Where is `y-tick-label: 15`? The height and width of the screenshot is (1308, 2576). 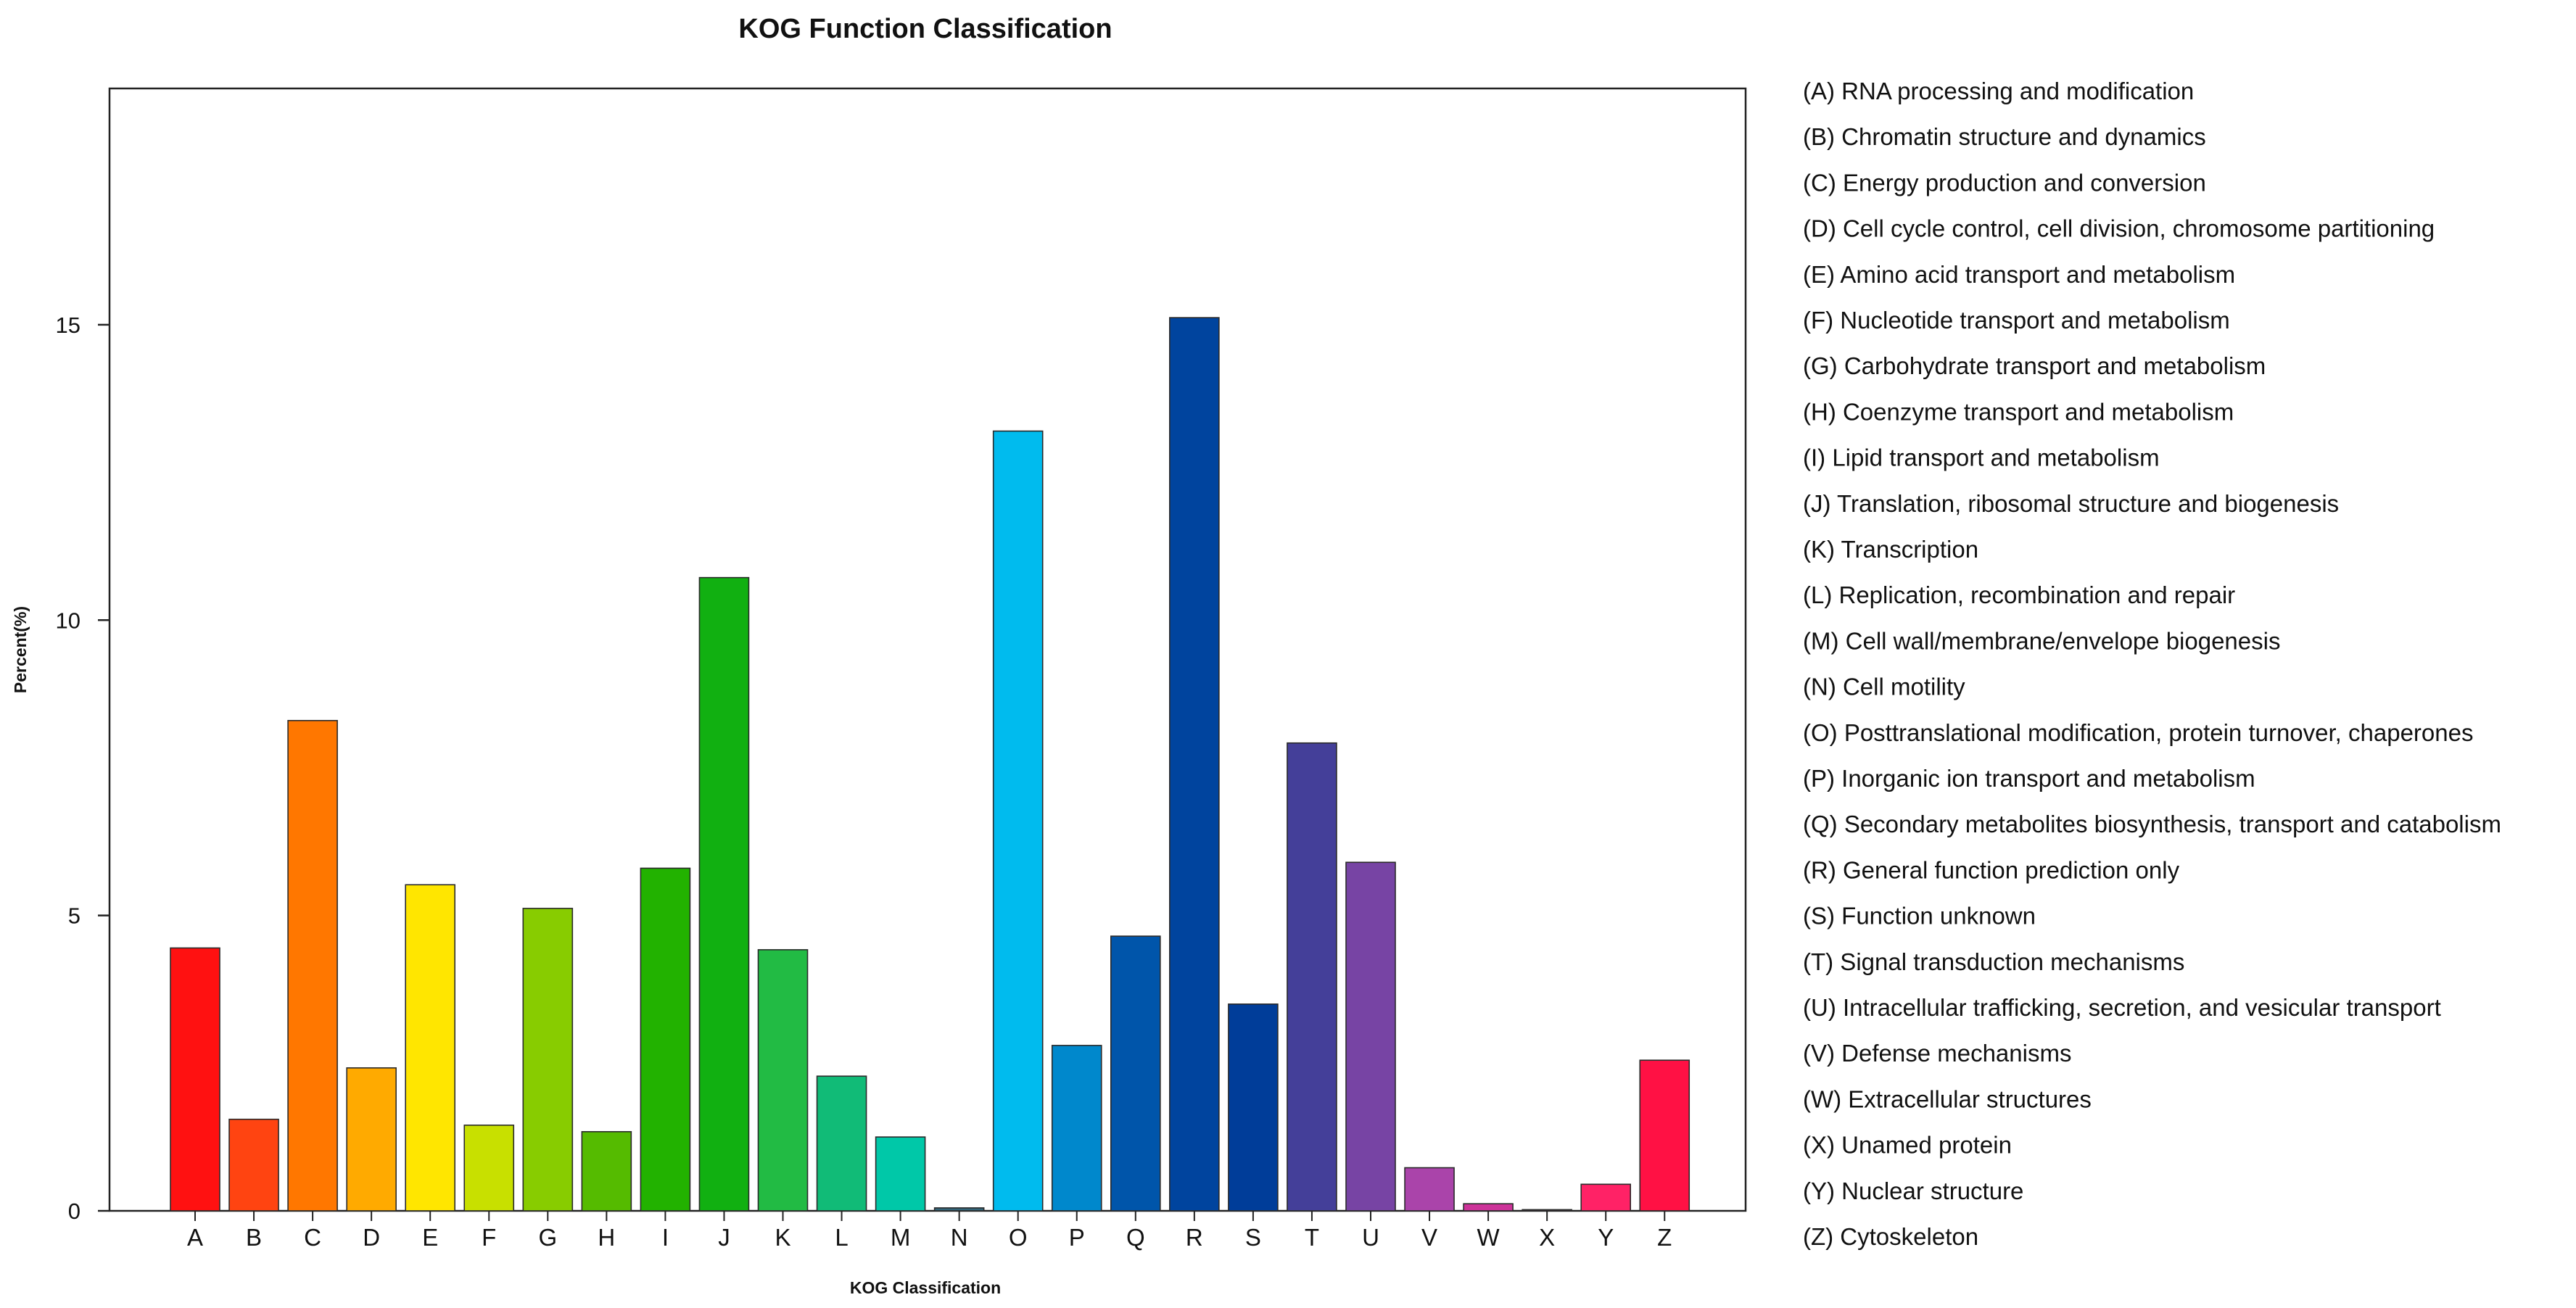 y-tick-label: 15 is located at coordinates (68, 325).